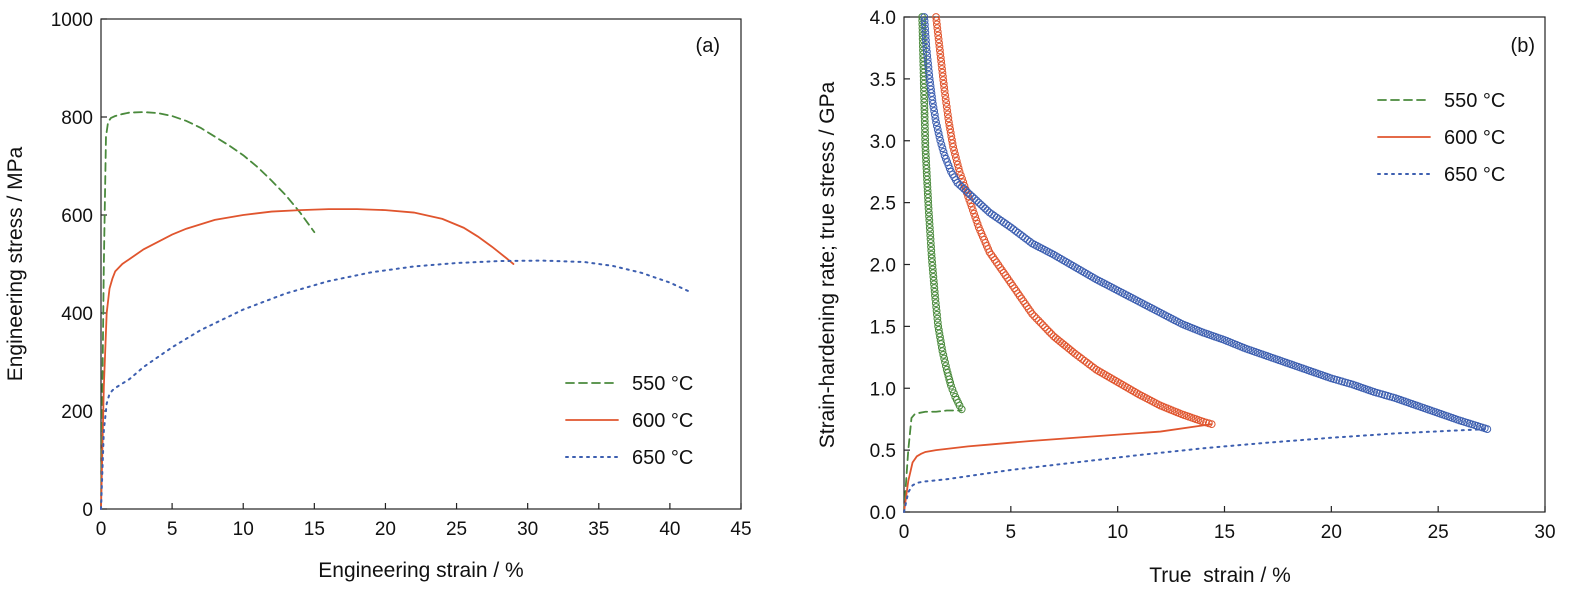 Image resolution: width=1592 pixels, height=599 pixels. I want to click on panel-b-x-tick-label: 20, so click(1331, 532).